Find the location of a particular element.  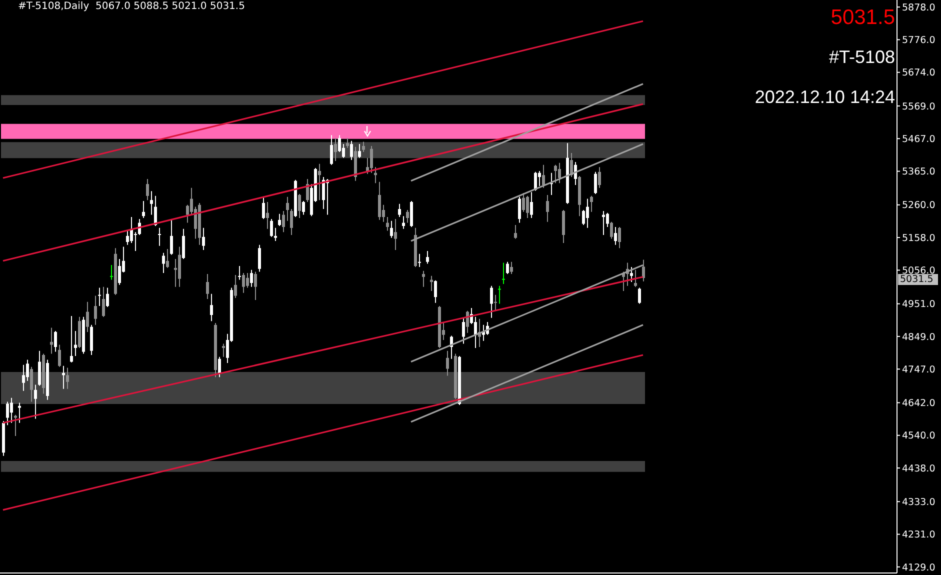

y-tick-label: 4438.0 is located at coordinates (919, 468).